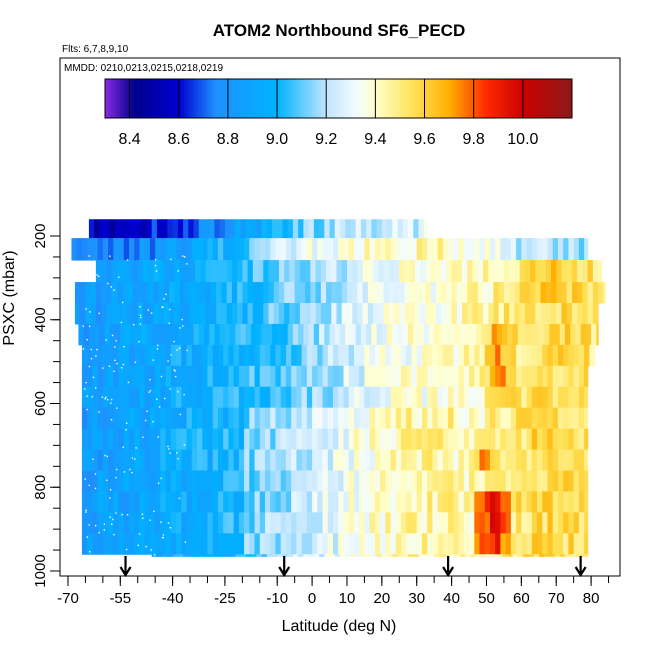 This screenshot has width=650, height=650. What do you see at coordinates (228, 139) in the screenshot?
I see `colorbar-tick-label: 8.8` at bounding box center [228, 139].